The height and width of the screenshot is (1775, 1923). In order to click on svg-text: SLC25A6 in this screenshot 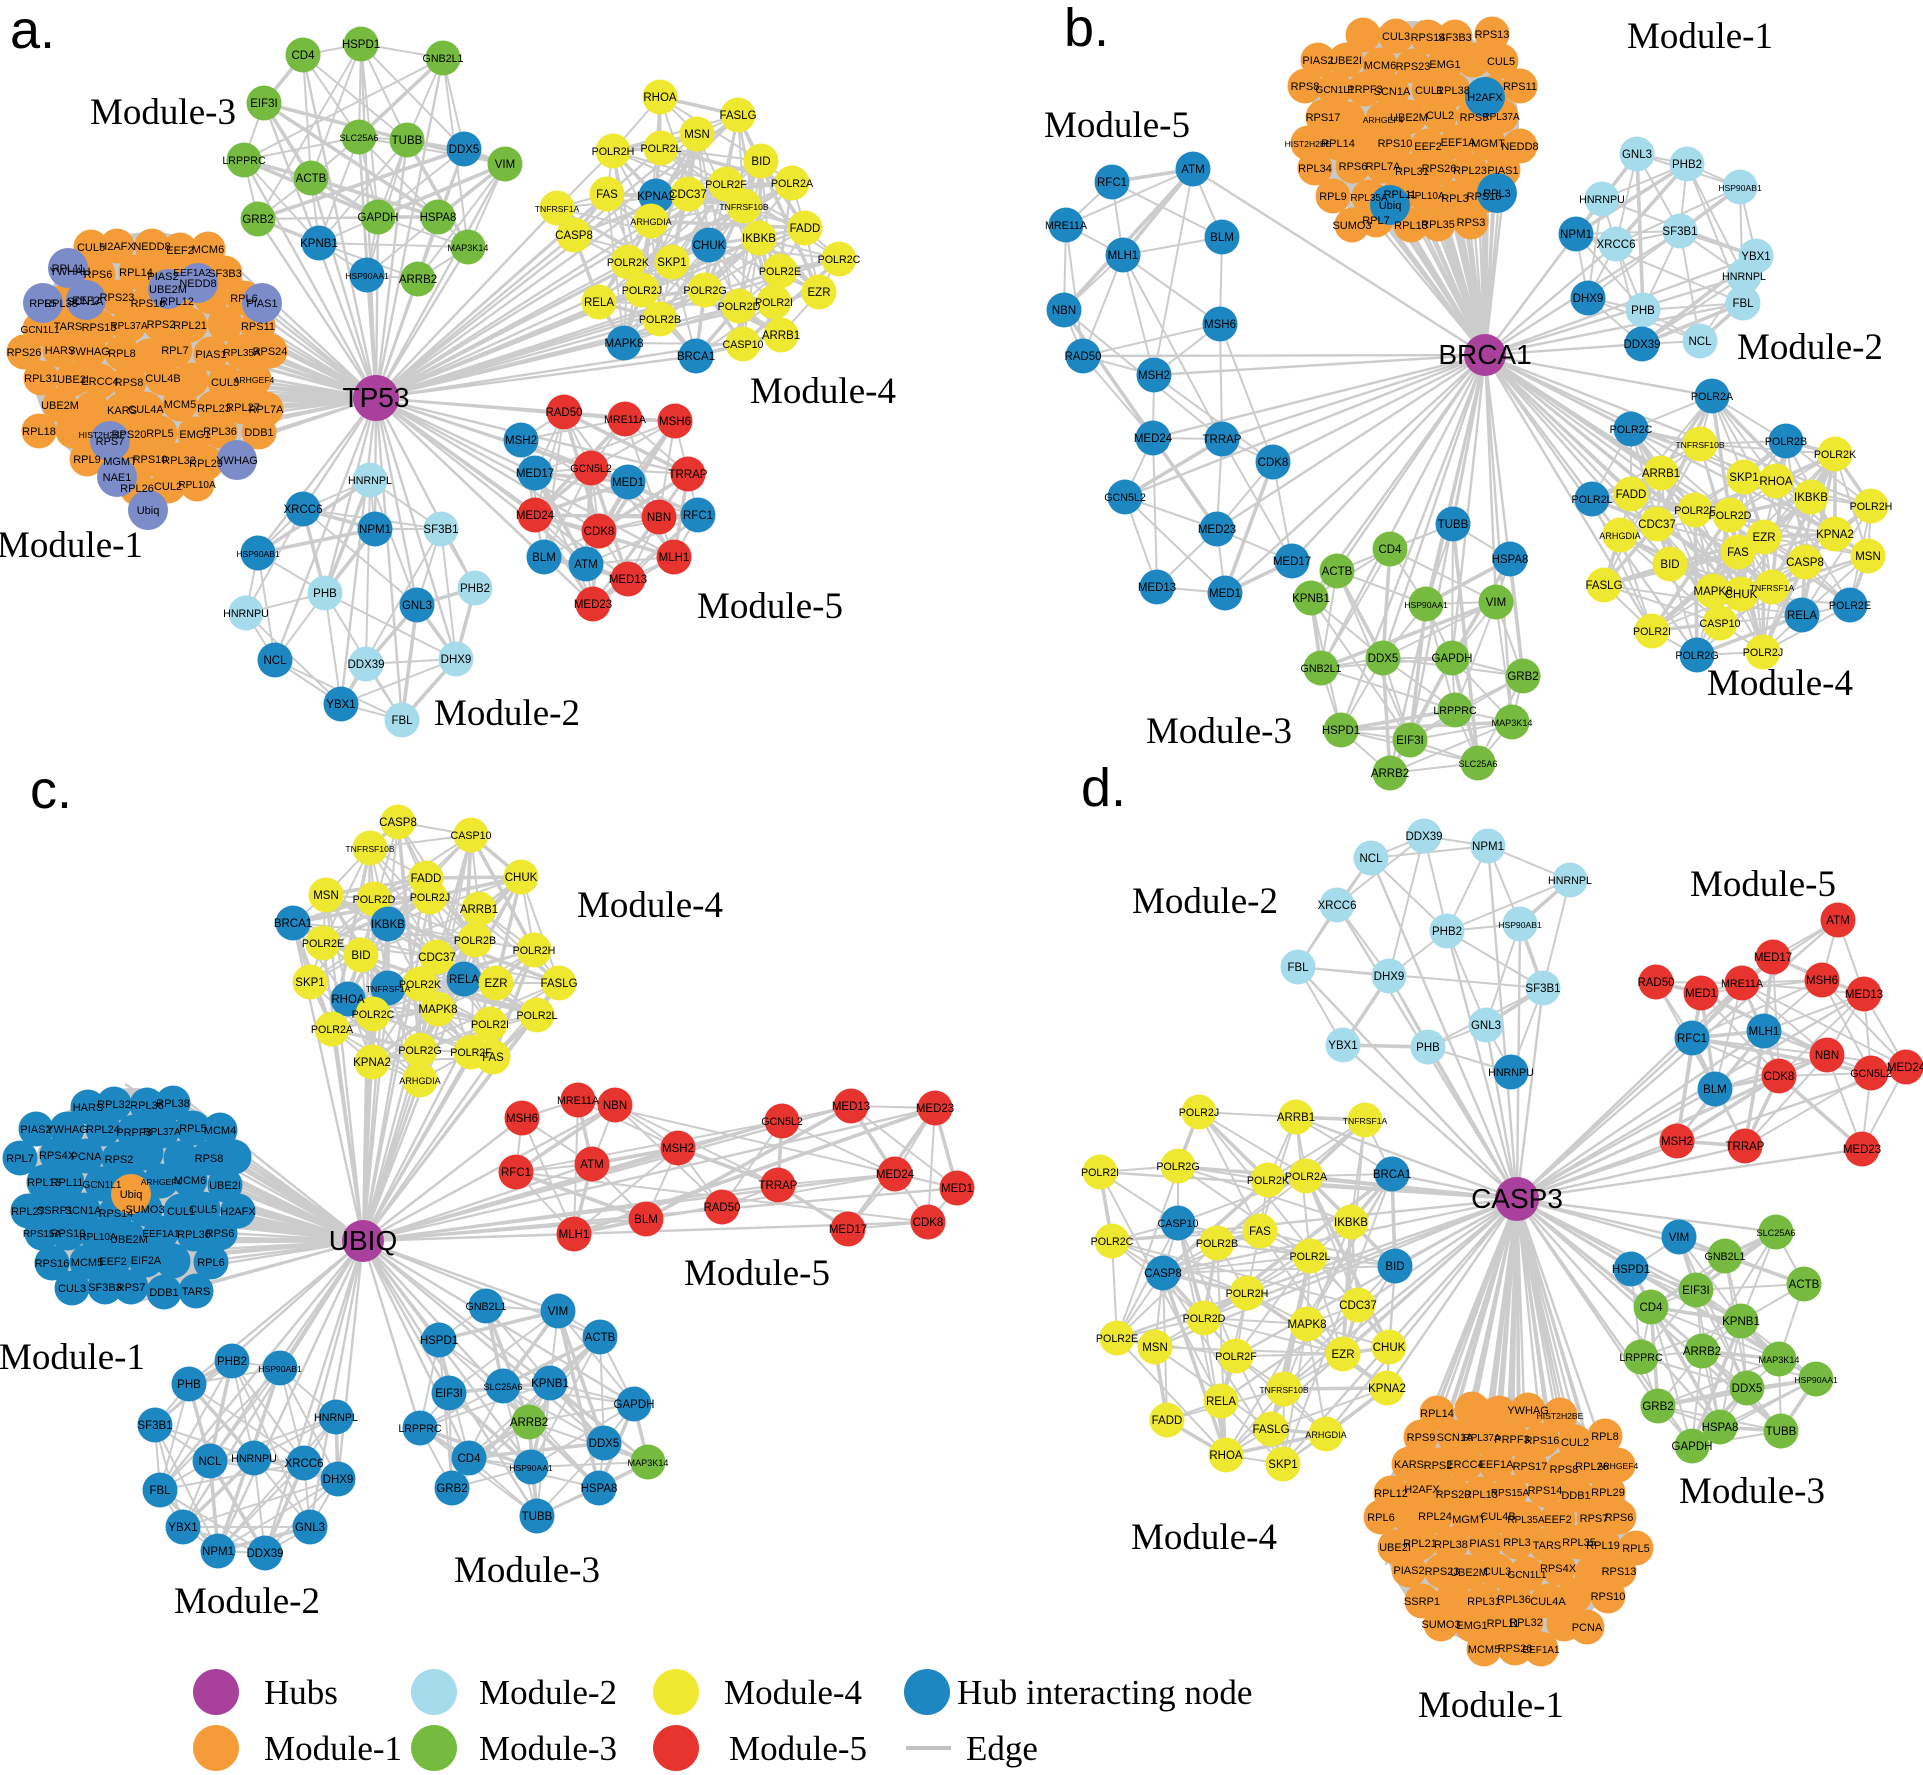, I will do `click(1478, 764)`.